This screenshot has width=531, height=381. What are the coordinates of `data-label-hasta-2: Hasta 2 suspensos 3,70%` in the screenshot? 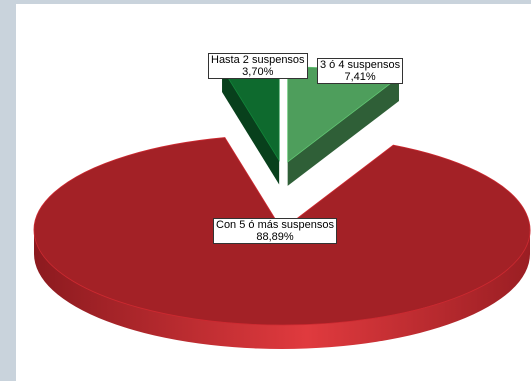 It's located at (258, 66).